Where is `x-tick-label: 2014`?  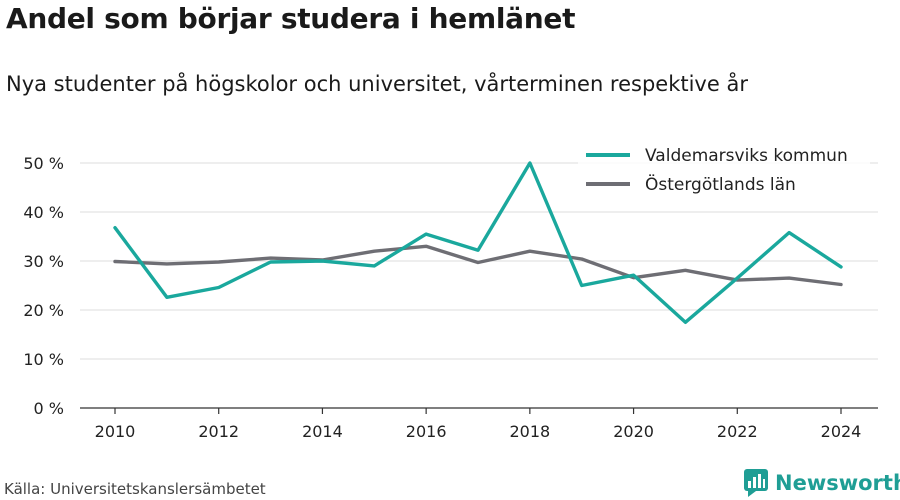
x-tick-label: 2014 is located at coordinates (322, 431).